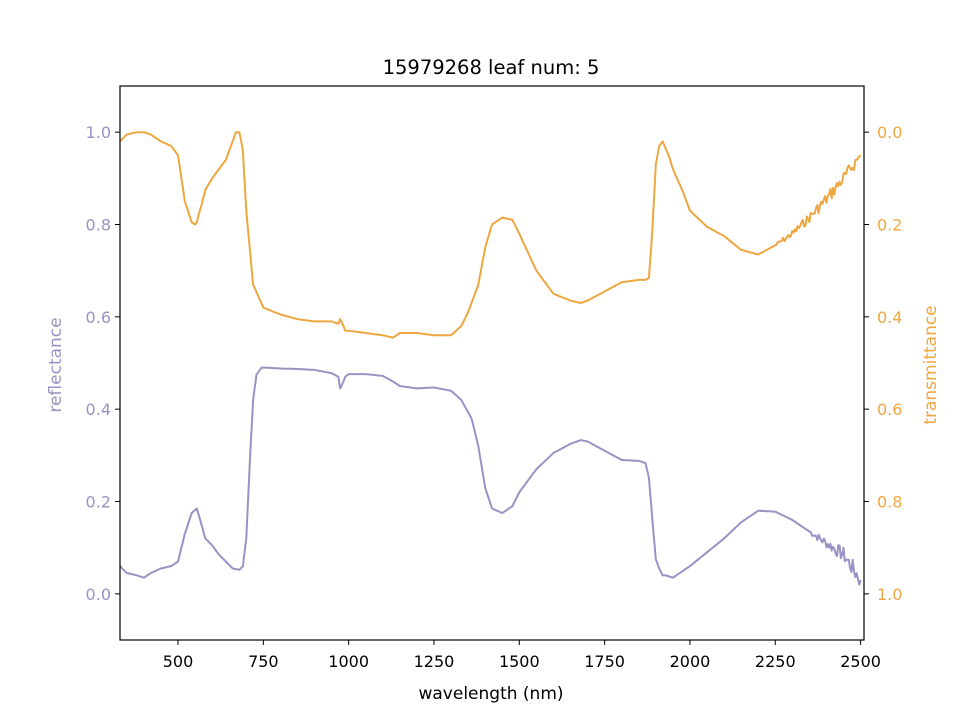  Describe the element at coordinates (889, 225) in the screenshot. I see `right-y-tick-label: 0.2` at that location.